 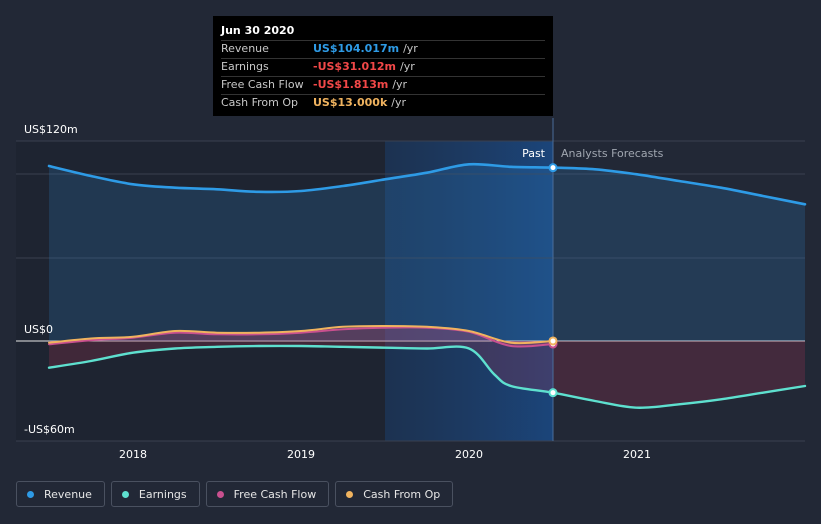 I want to click on y-tick-label: -US$60m, so click(x=49, y=429).